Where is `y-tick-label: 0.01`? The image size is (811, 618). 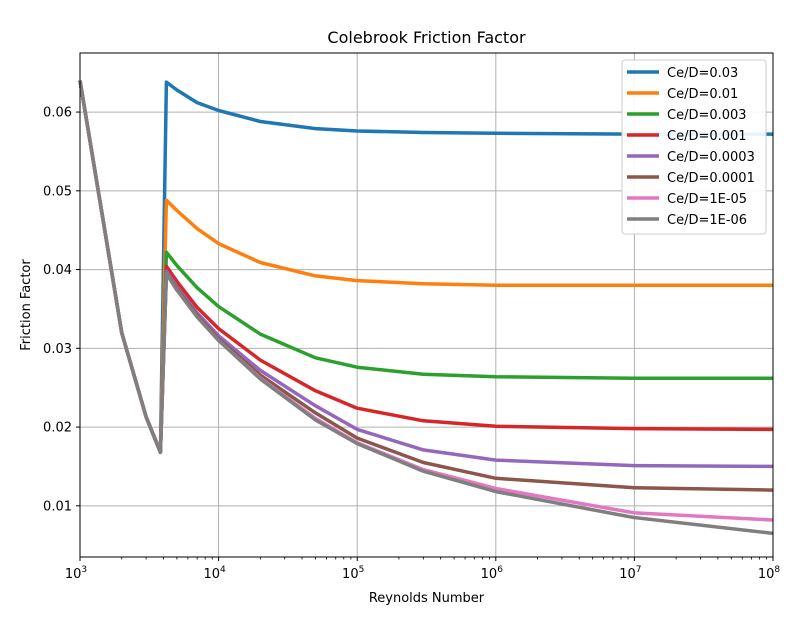 y-tick-label: 0.01 is located at coordinates (57, 506).